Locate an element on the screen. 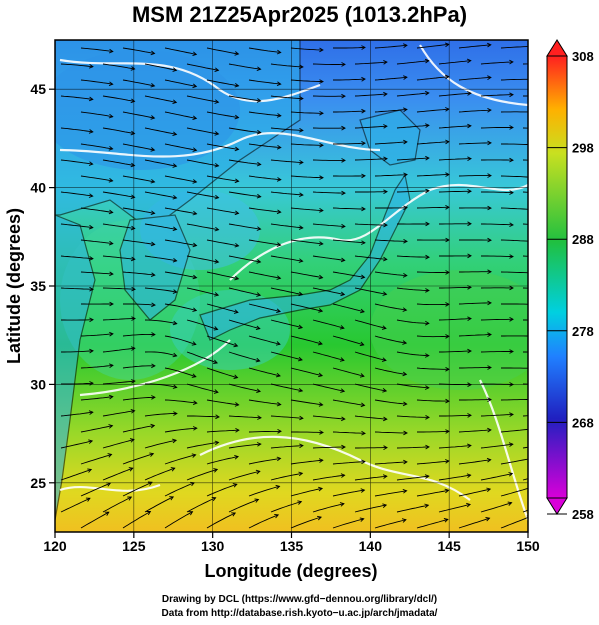 This screenshot has width=599, height=625. colorbar-tick-label: 298 is located at coordinates (583, 148).